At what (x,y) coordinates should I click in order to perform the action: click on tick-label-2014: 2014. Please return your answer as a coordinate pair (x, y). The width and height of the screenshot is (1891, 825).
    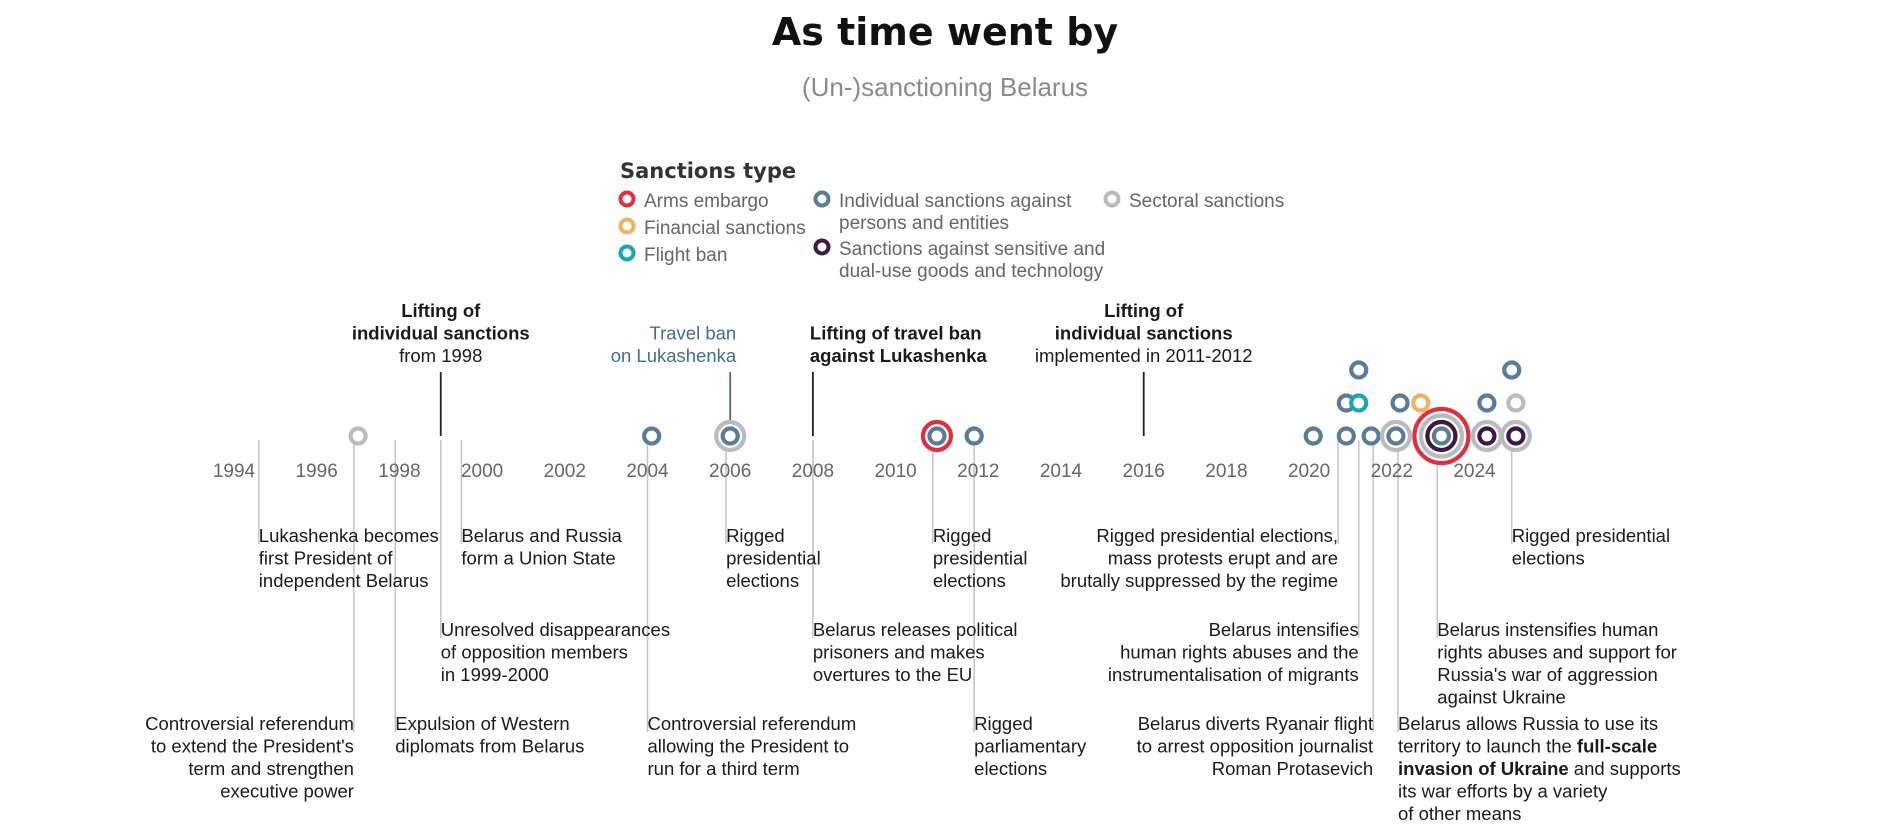
    Looking at the image, I should click on (1061, 471).